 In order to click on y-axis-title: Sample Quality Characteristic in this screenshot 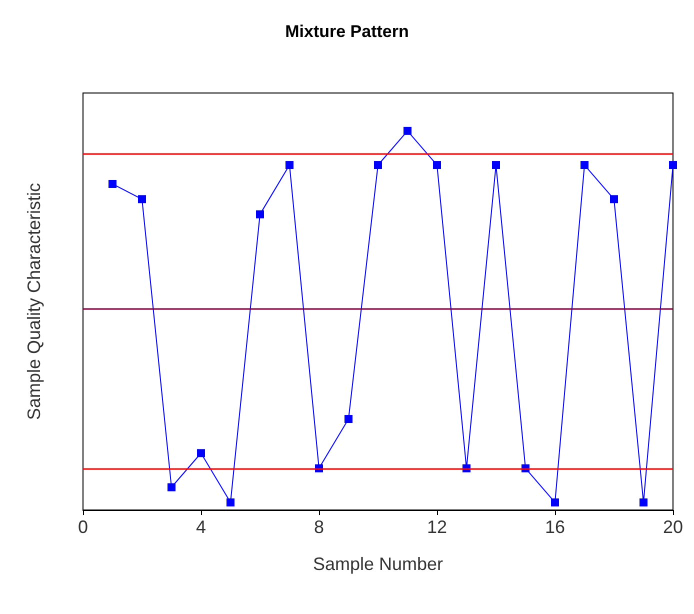, I will do `click(34, 301)`.